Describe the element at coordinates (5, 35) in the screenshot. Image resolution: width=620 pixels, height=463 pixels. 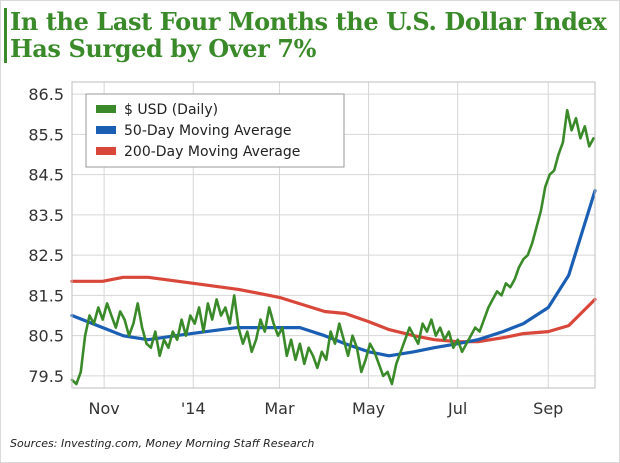
I see `title-accent-bar` at that location.